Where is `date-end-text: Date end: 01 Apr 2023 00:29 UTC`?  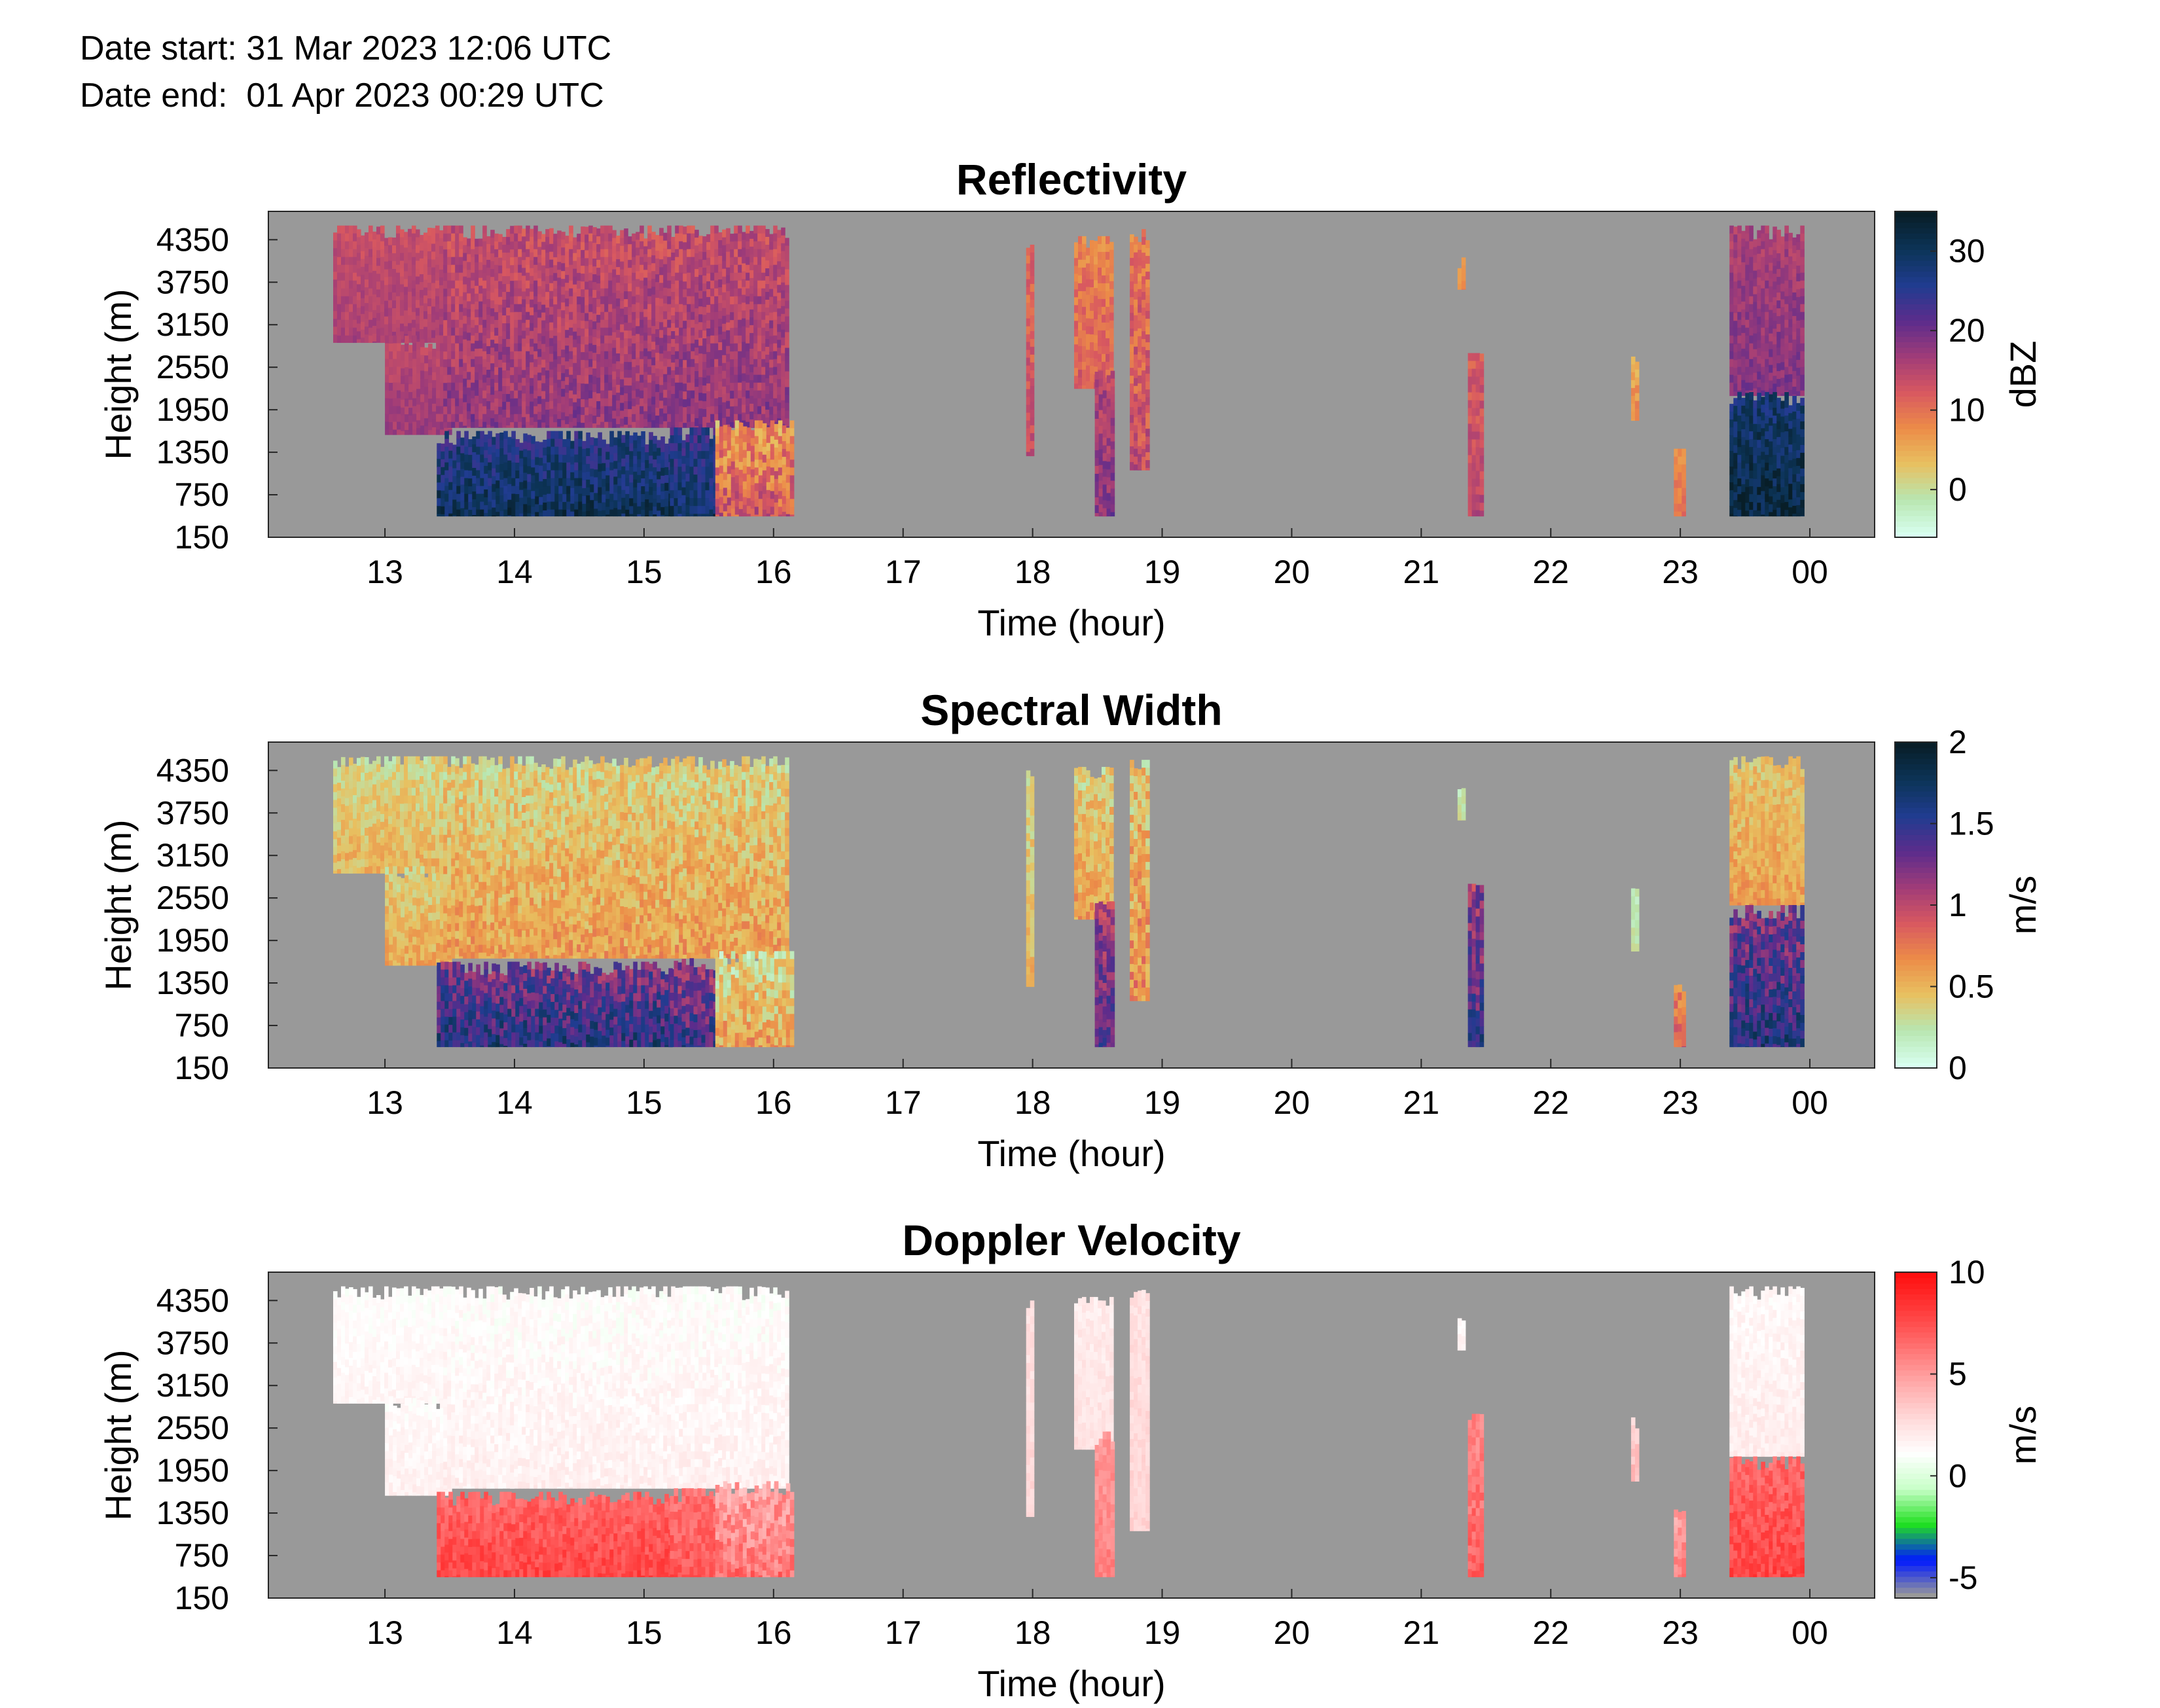
date-end-text: Date end: 01 Apr 2023 00:29 UTC is located at coordinates (342, 96).